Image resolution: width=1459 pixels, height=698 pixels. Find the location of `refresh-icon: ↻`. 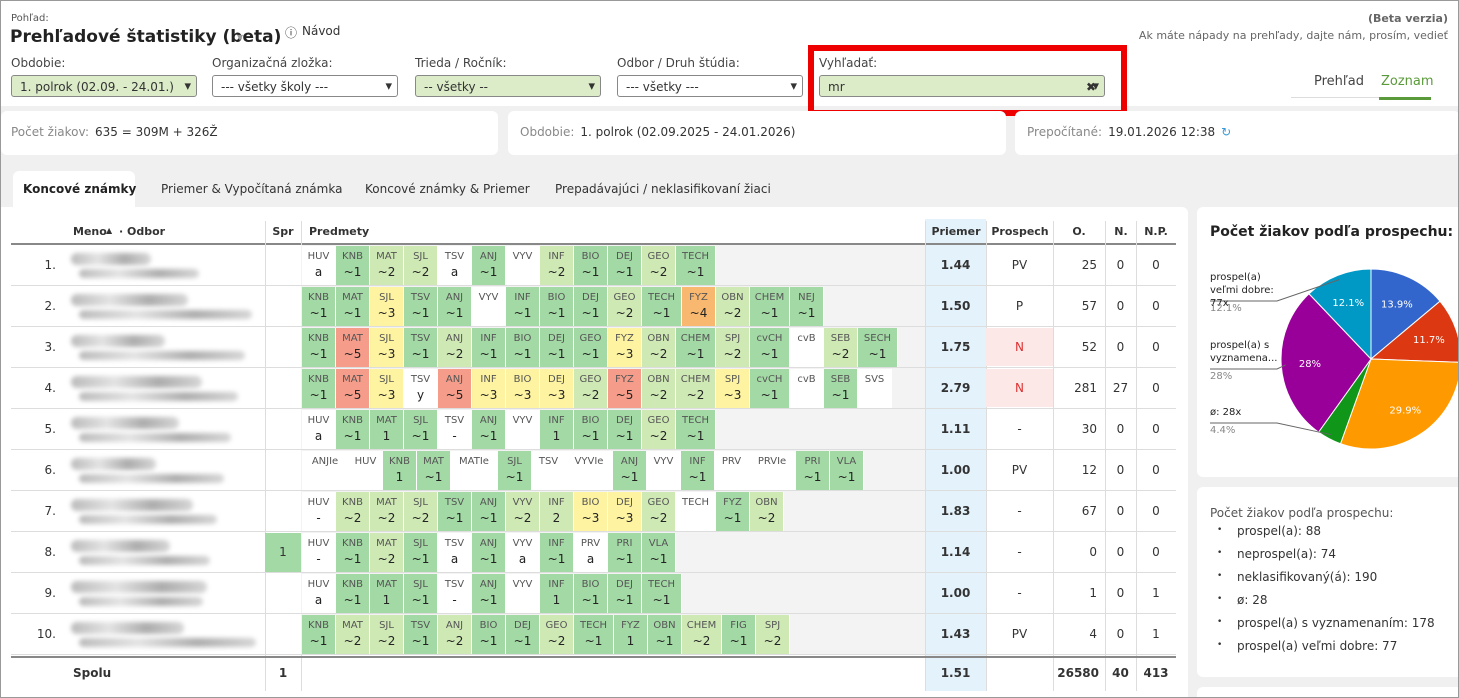

refresh-icon: ↻ is located at coordinates (1226, 132).